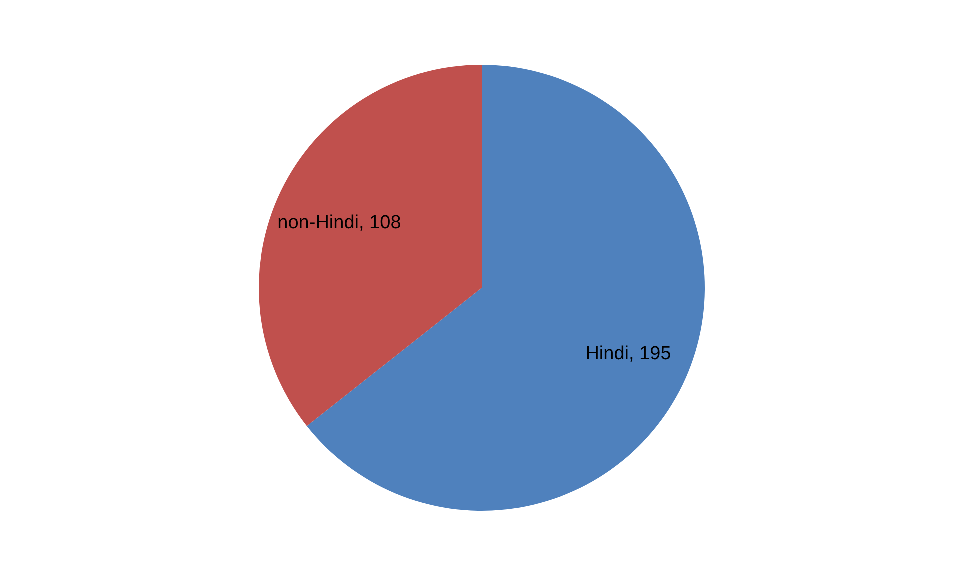 The image size is (966, 578). What do you see at coordinates (370, 245) in the screenshot?
I see `pie-slice` at bounding box center [370, 245].